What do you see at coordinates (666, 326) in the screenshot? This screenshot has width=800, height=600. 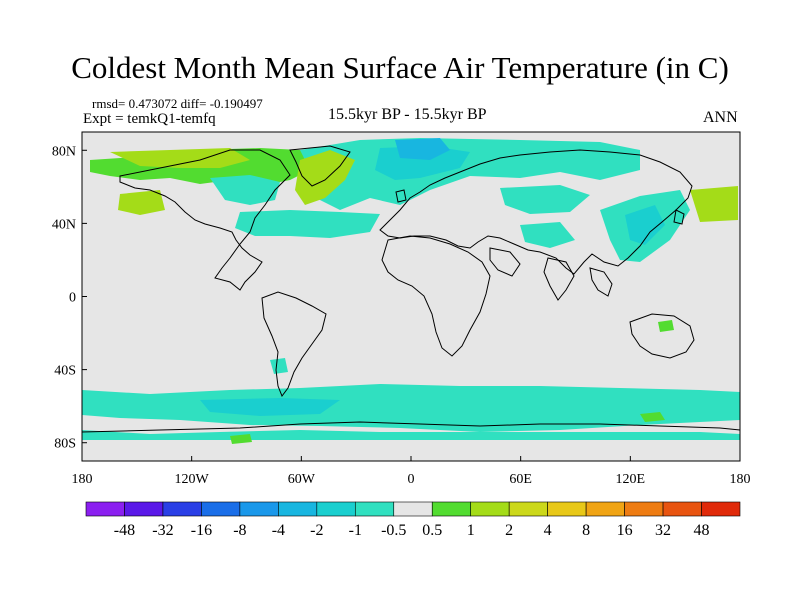 I see `region-australia-spot` at bounding box center [666, 326].